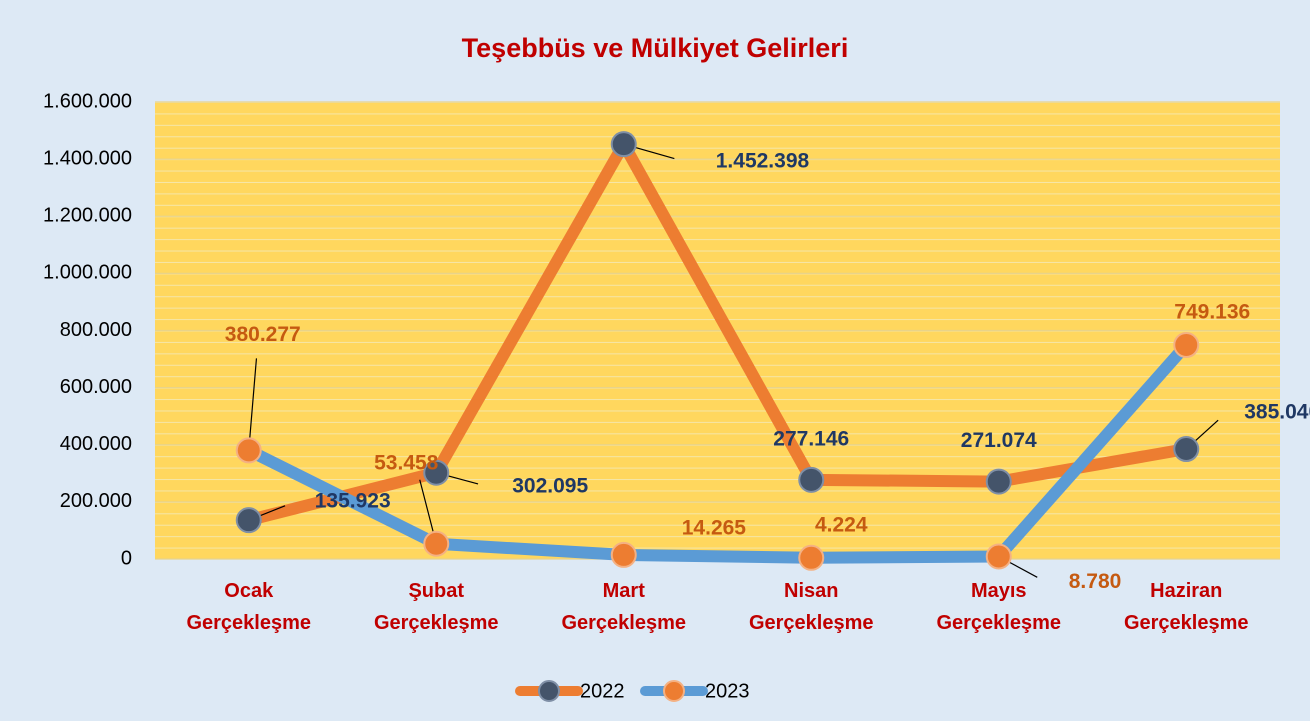 The height and width of the screenshot is (721, 1310). I want to click on y-tick-label: 1.400.000, so click(87, 158).